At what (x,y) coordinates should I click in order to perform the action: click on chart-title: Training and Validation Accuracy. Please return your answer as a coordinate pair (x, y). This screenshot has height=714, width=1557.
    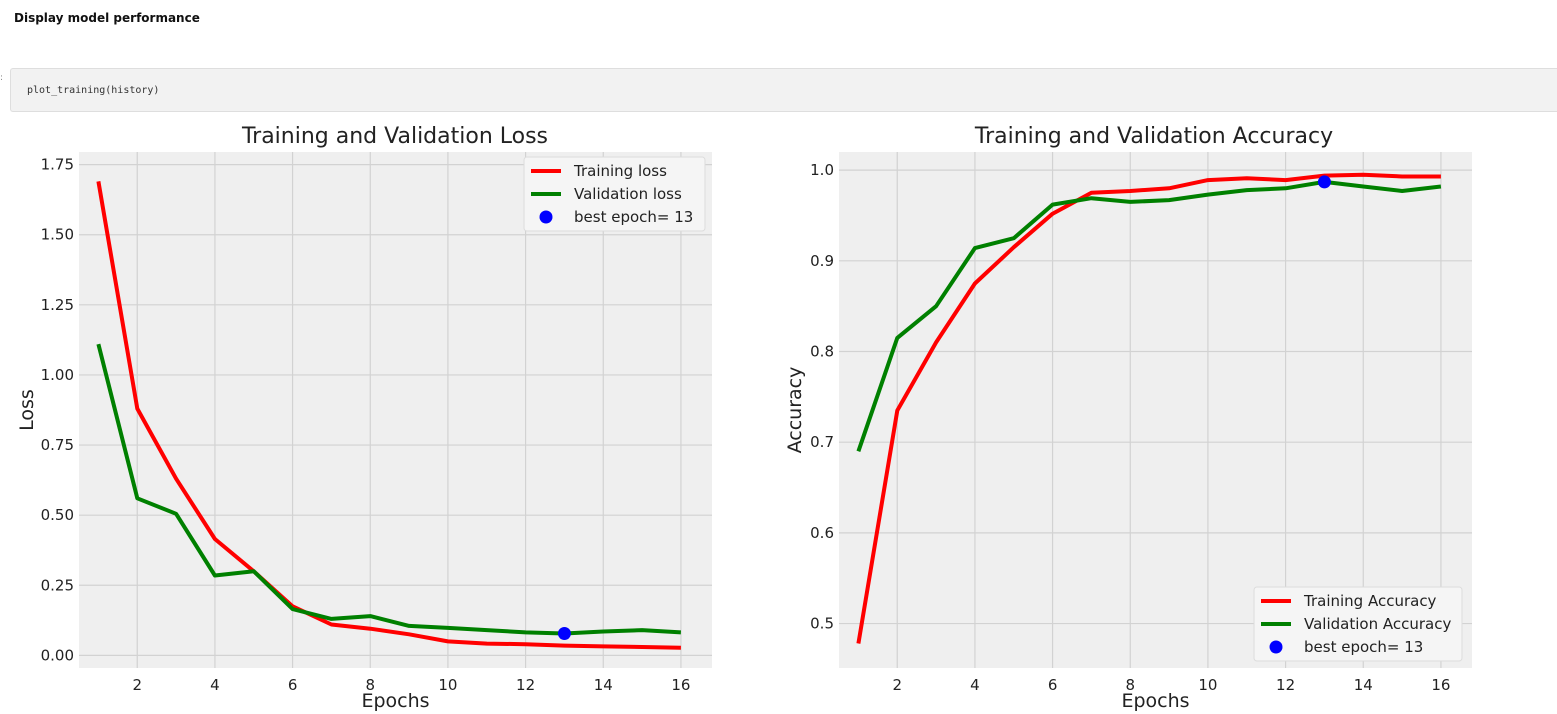
    Looking at the image, I should click on (1153, 136).